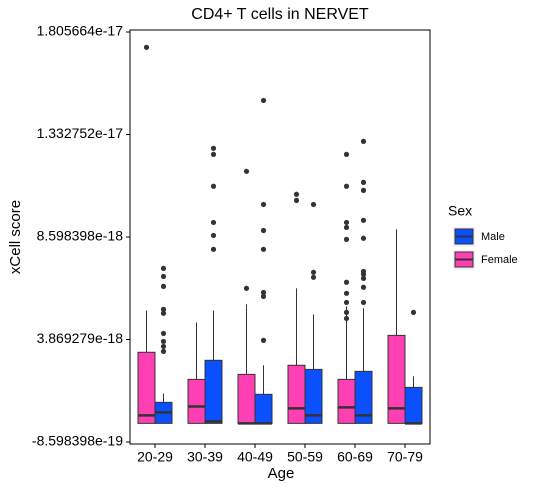  I want to click on x-tick-label: 30-39, so click(205, 457).